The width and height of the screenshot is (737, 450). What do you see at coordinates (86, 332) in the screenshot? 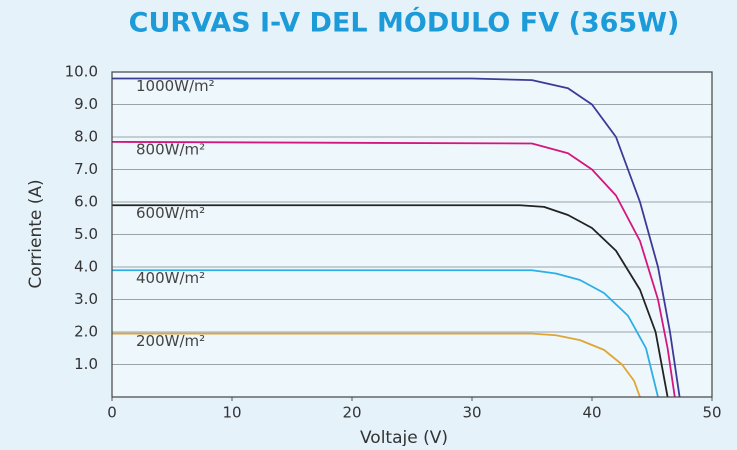
I see `y-tick-label: 2.0` at bounding box center [86, 332].